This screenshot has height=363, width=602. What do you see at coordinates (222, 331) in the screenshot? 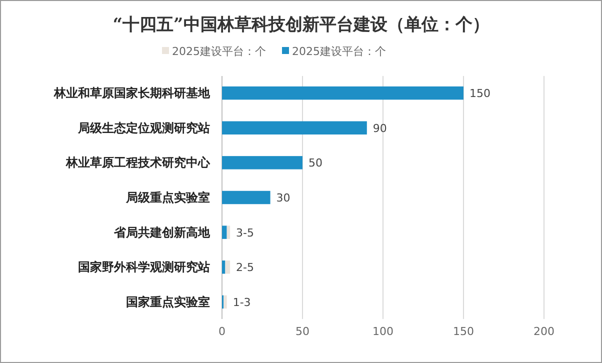
I see `x-tick-label: 0` at bounding box center [222, 331].